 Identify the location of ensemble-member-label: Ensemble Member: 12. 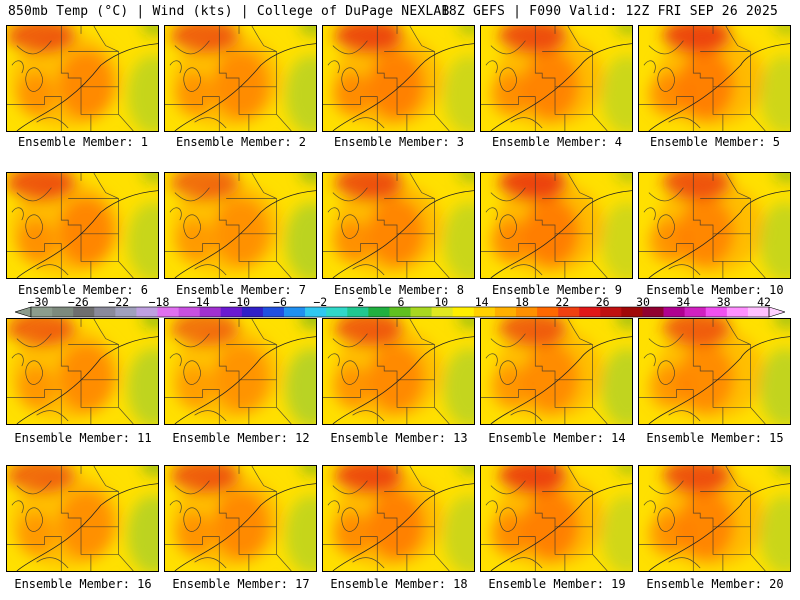
(241, 438).